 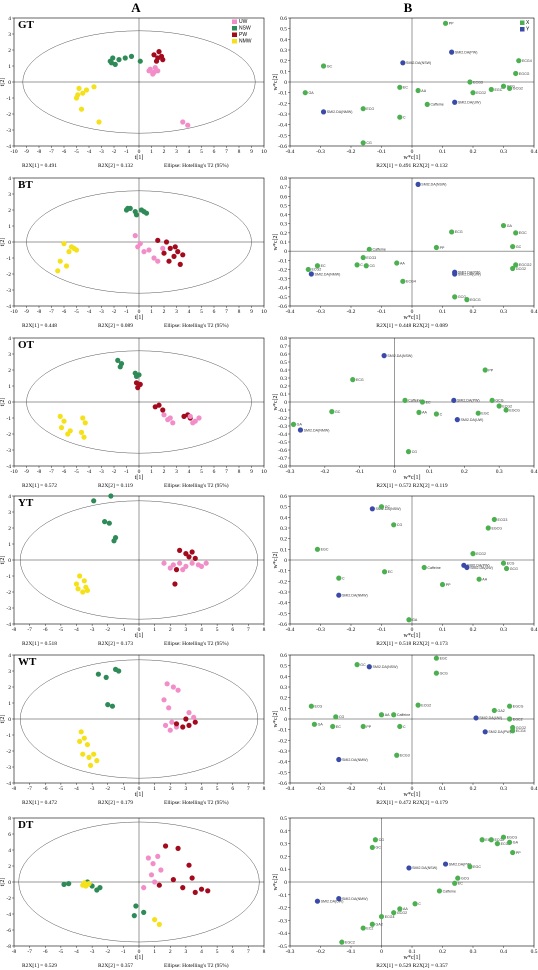 What do you see at coordinates (412, 478) in the screenshot?
I see `x-axis-label: w*c[1]` at bounding box center [412, 478].